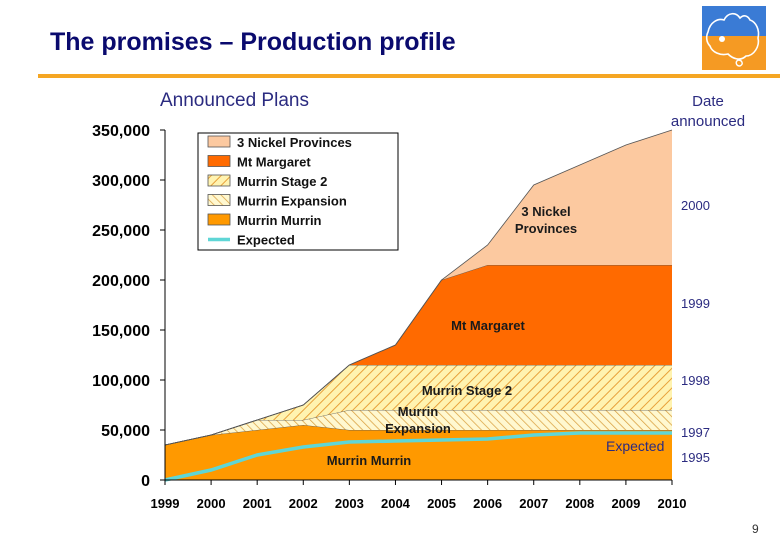 This screenshot has height=540, width=780. What do you see at coordinates (257, 503) in the screenshot?
I see `x-tick-label: 2001` at bounding box center [257, 503].